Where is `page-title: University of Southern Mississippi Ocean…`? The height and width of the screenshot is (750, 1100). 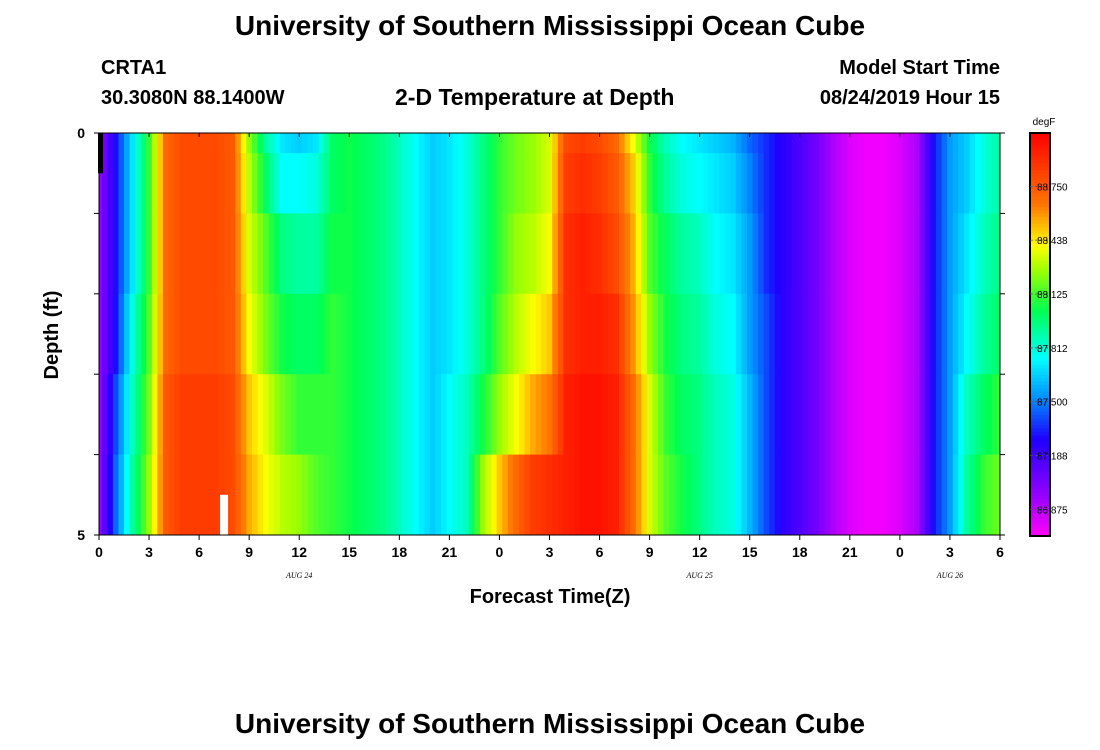
page-title: University of Southern Mississippi Ocean… is located at coordinates (550, 25).